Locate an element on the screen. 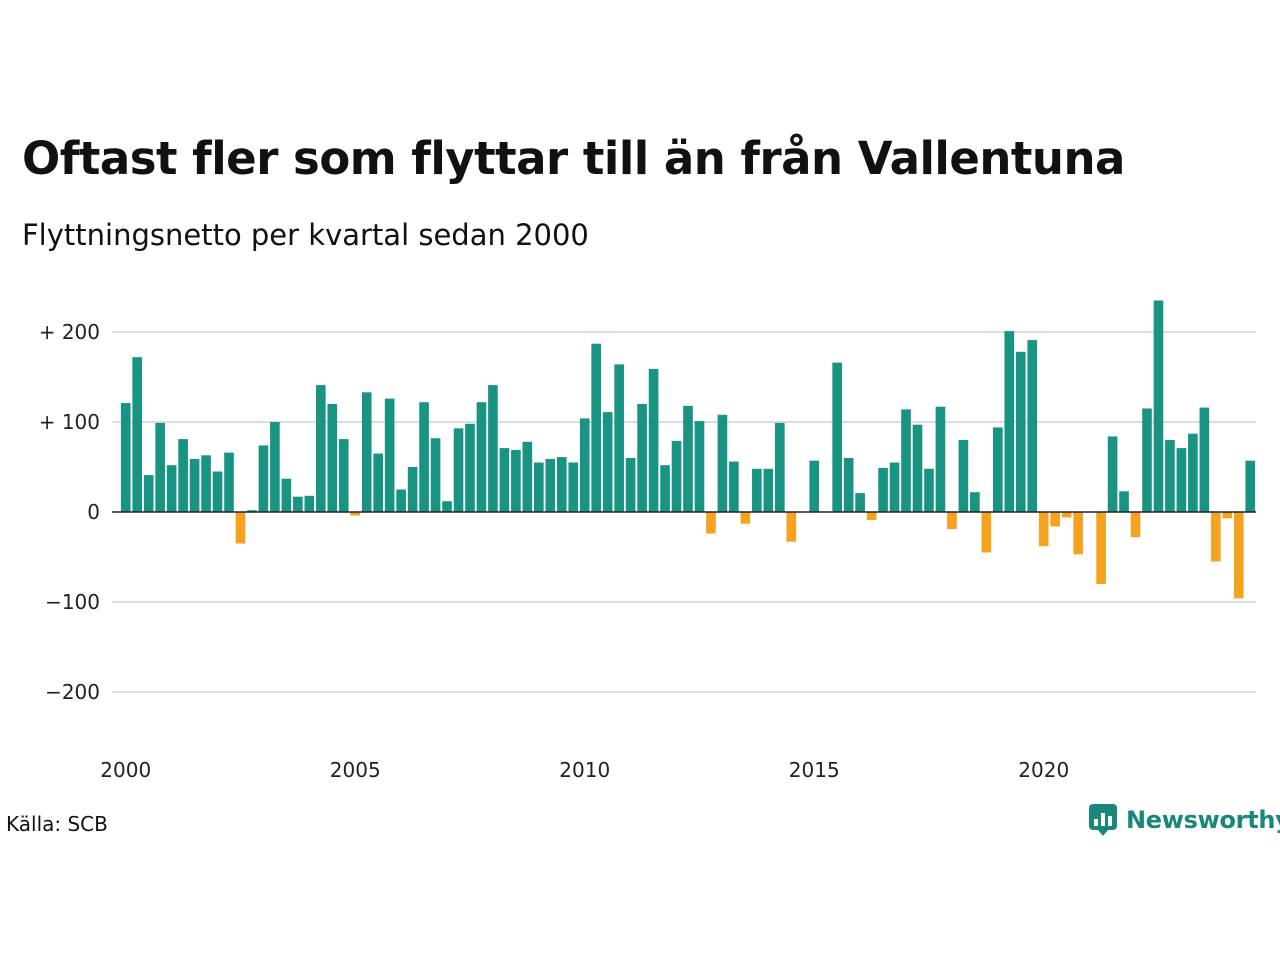 Image resolution: width=1280 pixels, height=960 pixels. bar-2004-k1 is located at coordinates (309, 503).